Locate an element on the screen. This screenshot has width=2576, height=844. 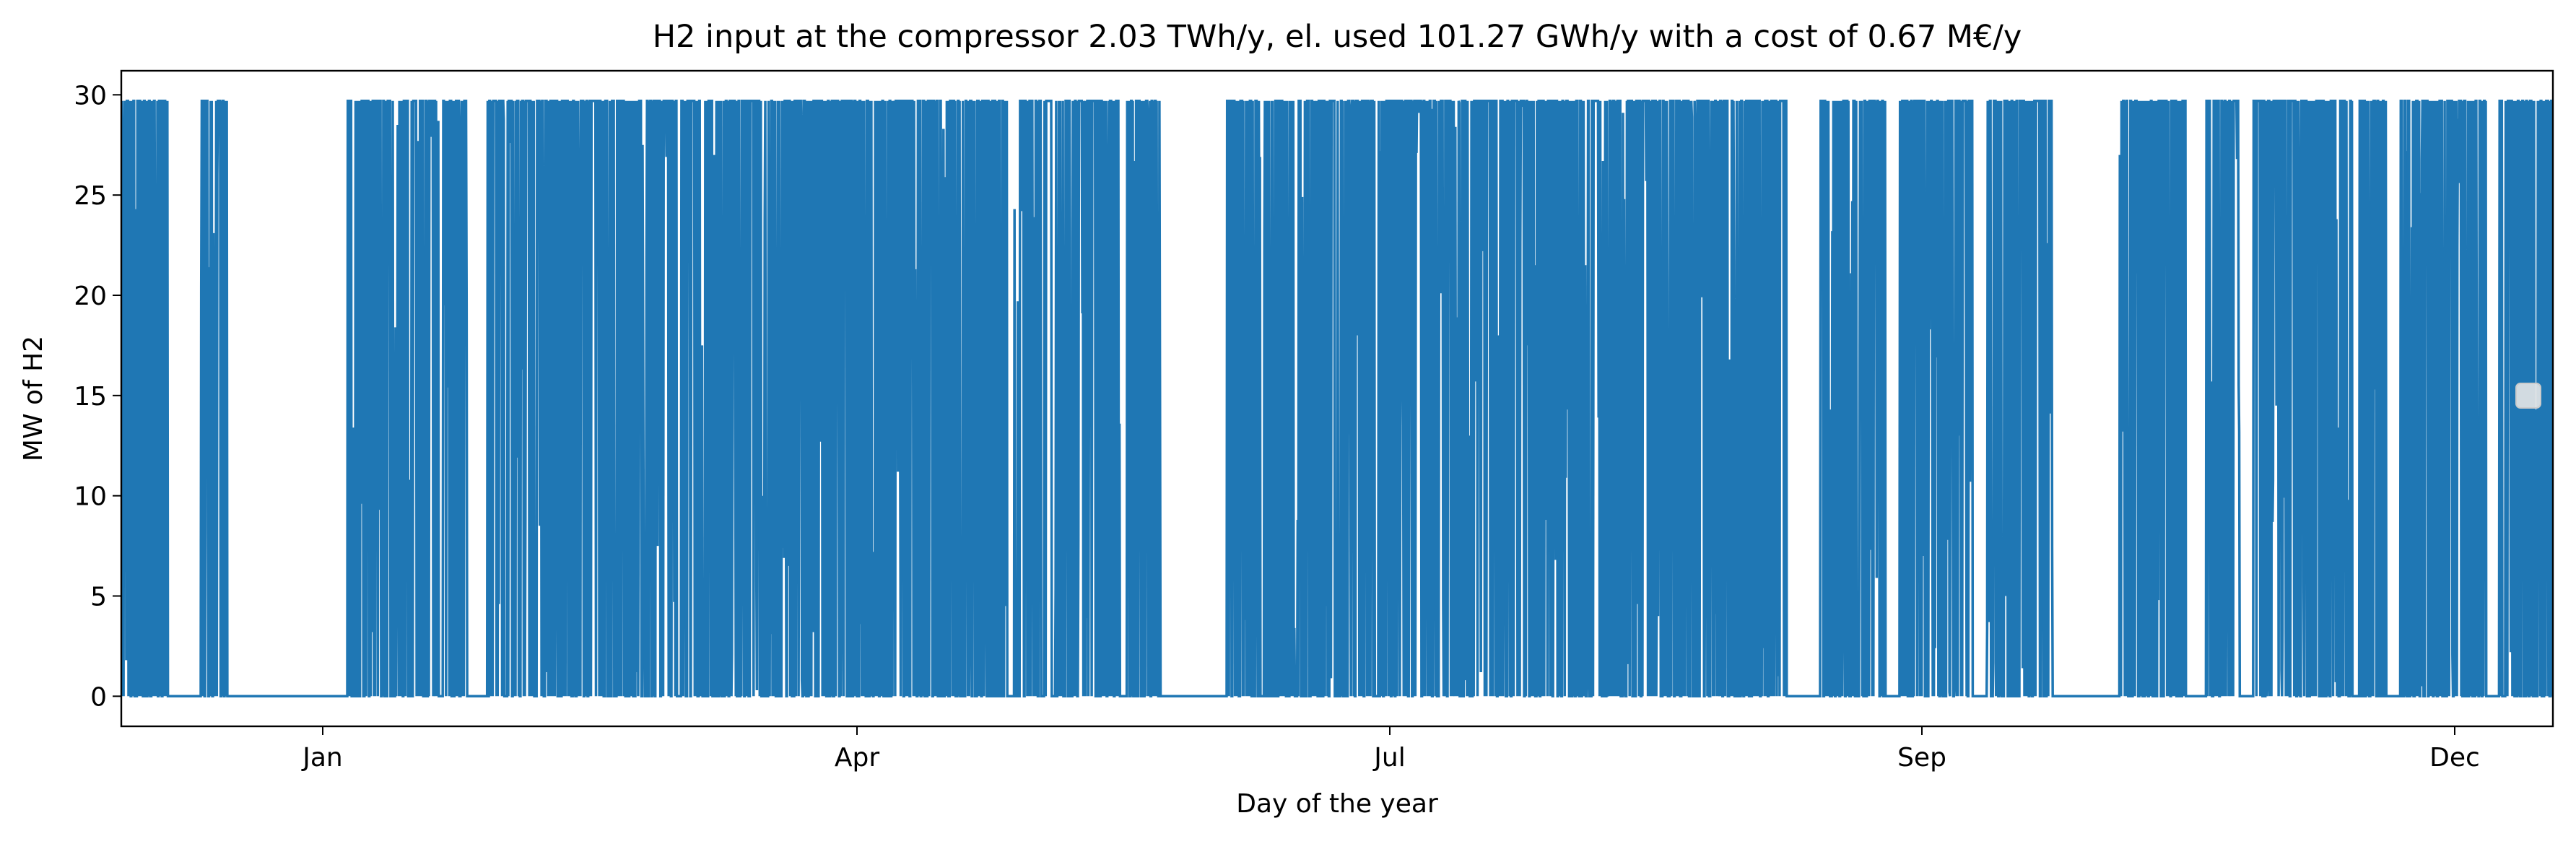
y-tick-label: 30 is located at coordinates (90, 95).